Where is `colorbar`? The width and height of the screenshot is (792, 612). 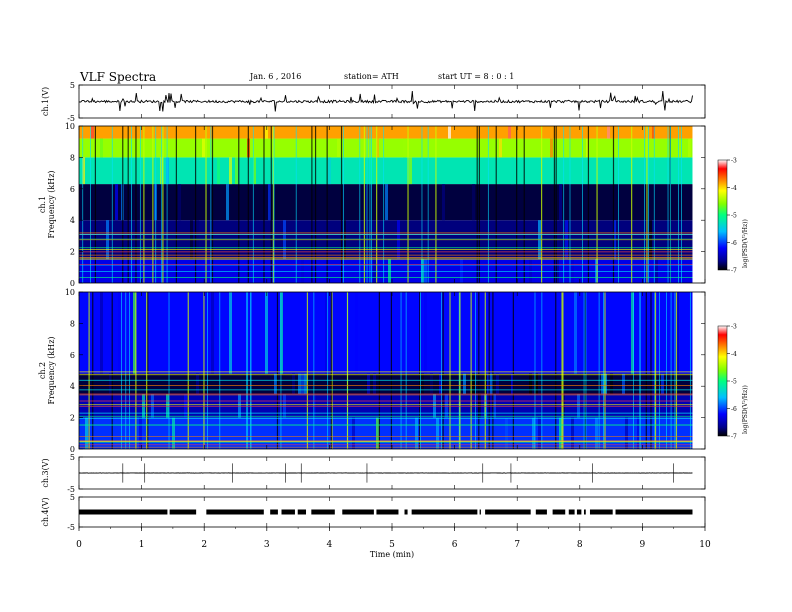
colorbar is located at coordinates (722, 381).